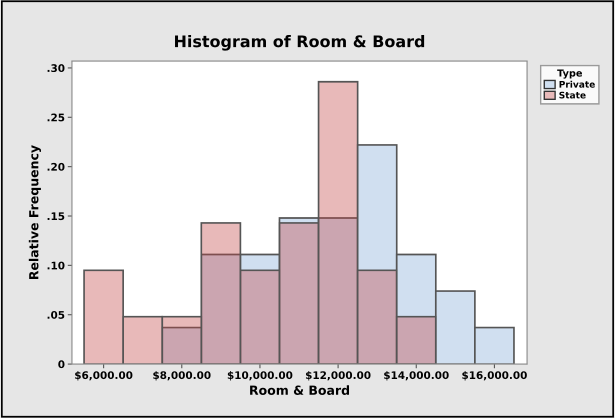  What do you see at coordinates (56, 118) in the screenshot?
I see `y-tick-label: .25` at bounding box center [56, 118].